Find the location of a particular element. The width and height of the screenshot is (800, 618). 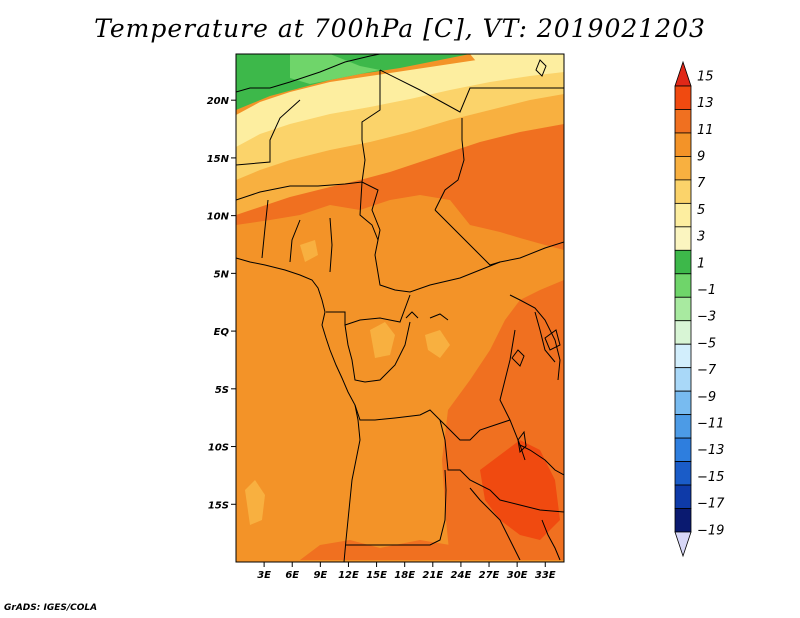

latitude-axis: 20N 15N 10N 5N EQ 5S 10S 15S is located at coordinates (221, 303).